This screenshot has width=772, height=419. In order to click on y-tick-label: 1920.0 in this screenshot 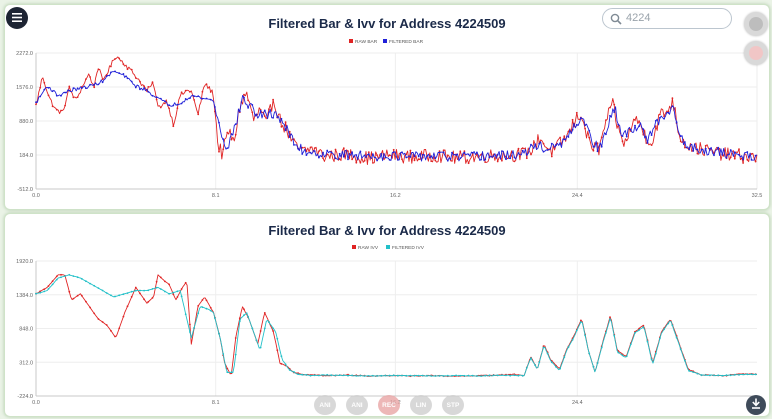, I will do `click(24, 262)`.